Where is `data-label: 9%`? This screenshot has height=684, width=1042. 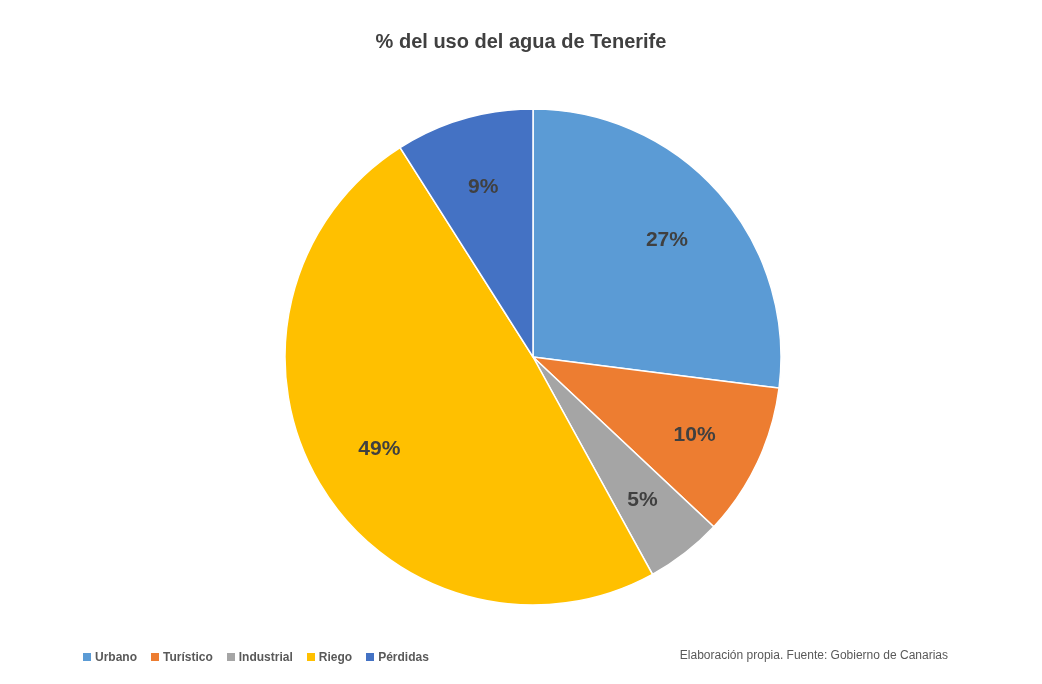
data-label: 9% is located at coordinates (483, 186).